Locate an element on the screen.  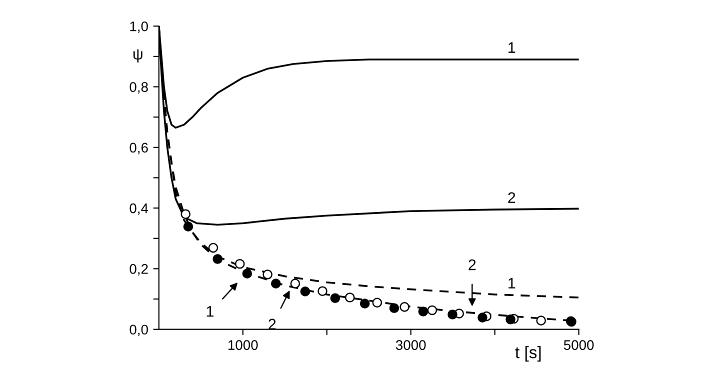
x-axis-title: t [s] is located at coordinates (528, 354).